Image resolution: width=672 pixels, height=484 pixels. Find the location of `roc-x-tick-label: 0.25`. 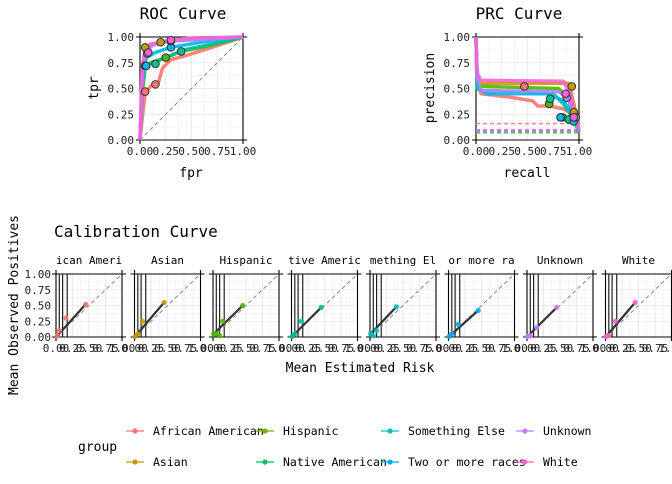

roc-x-tick-label: 0.25 is located at coordinates (166, 151).